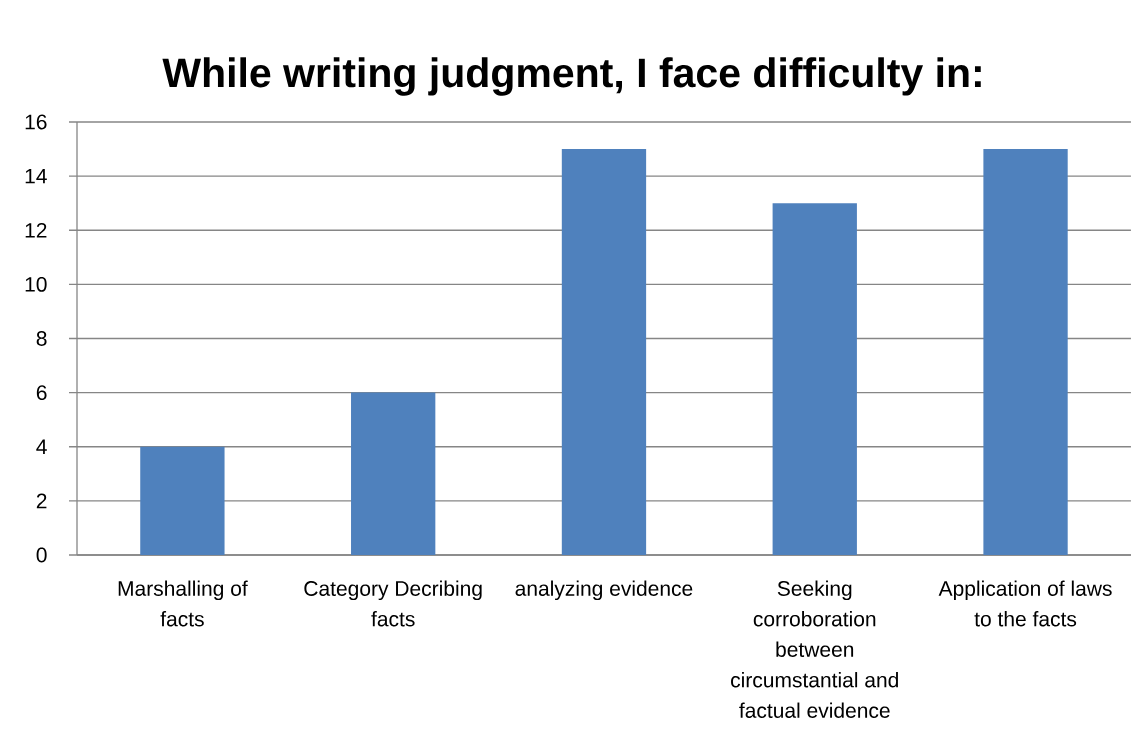  Describe the element at coordinates (1025, 603) in the screenshot. I see `x-tick-label: Application of laws to the facts` at that location.